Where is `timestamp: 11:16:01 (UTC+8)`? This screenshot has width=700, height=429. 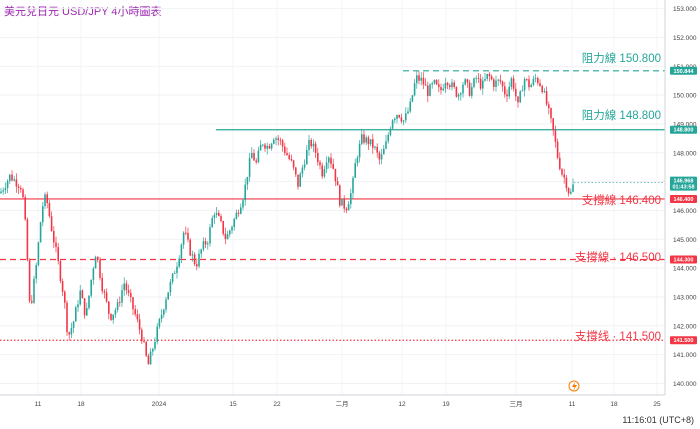
timestamp: 11:16:01 (UTC+8) is located at coordinates (658, 420).